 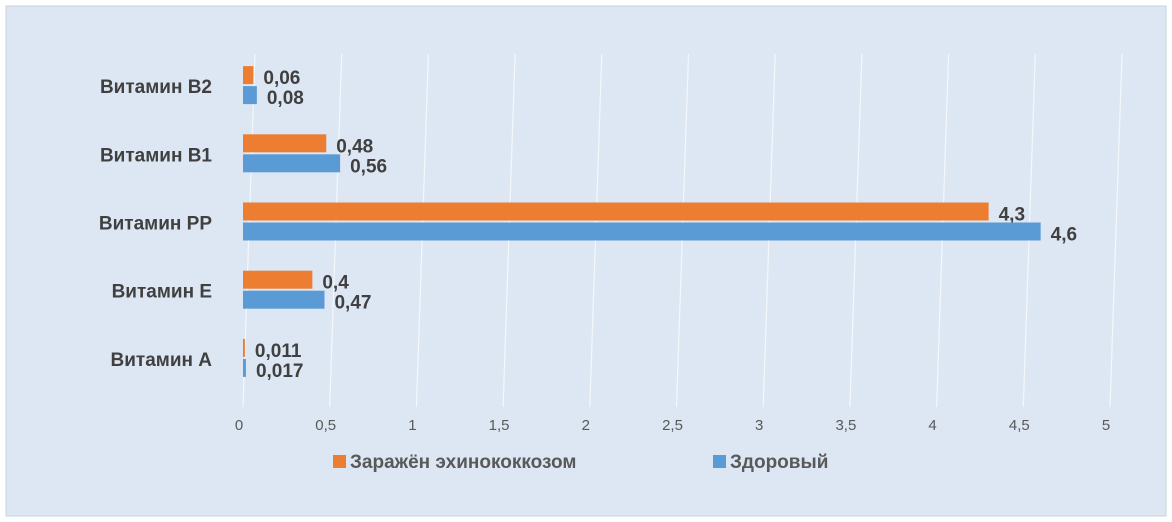 I want to click on value-label: 4,3, so click(x=1012, y=215).